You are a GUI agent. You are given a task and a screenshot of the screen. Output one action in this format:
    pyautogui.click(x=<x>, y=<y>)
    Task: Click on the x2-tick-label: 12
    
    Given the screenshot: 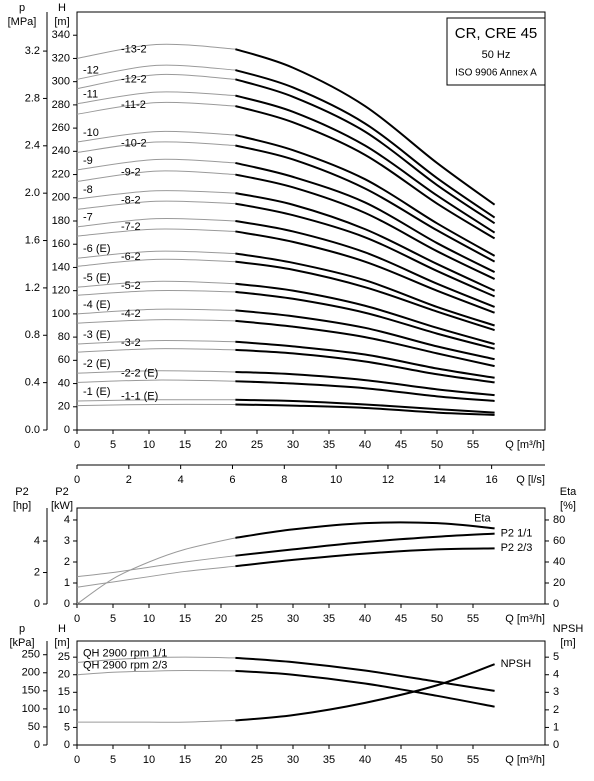 What is the action you would take?
    pyautogui.click(x=388, y=480)
    